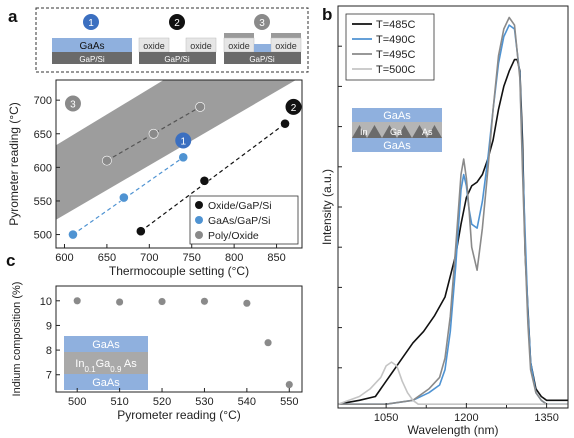 This screenshot has height=438, width=574. I want to click on step-3-gaas-window, so click(262, 48).